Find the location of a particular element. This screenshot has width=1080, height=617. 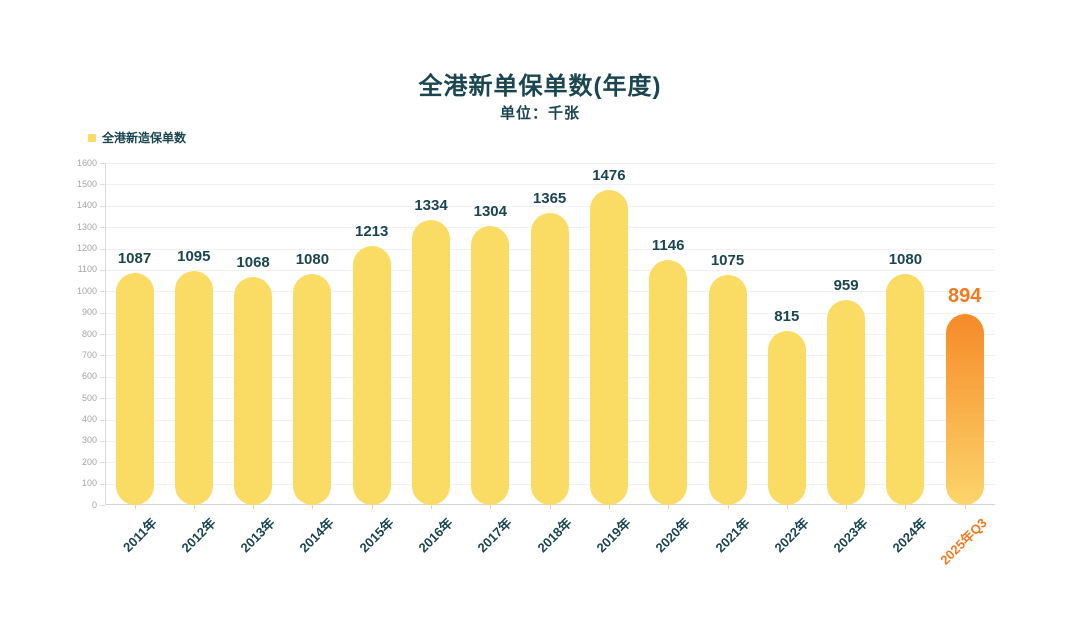

bar-value-label: 1476 is located at coordinates (609, 175).